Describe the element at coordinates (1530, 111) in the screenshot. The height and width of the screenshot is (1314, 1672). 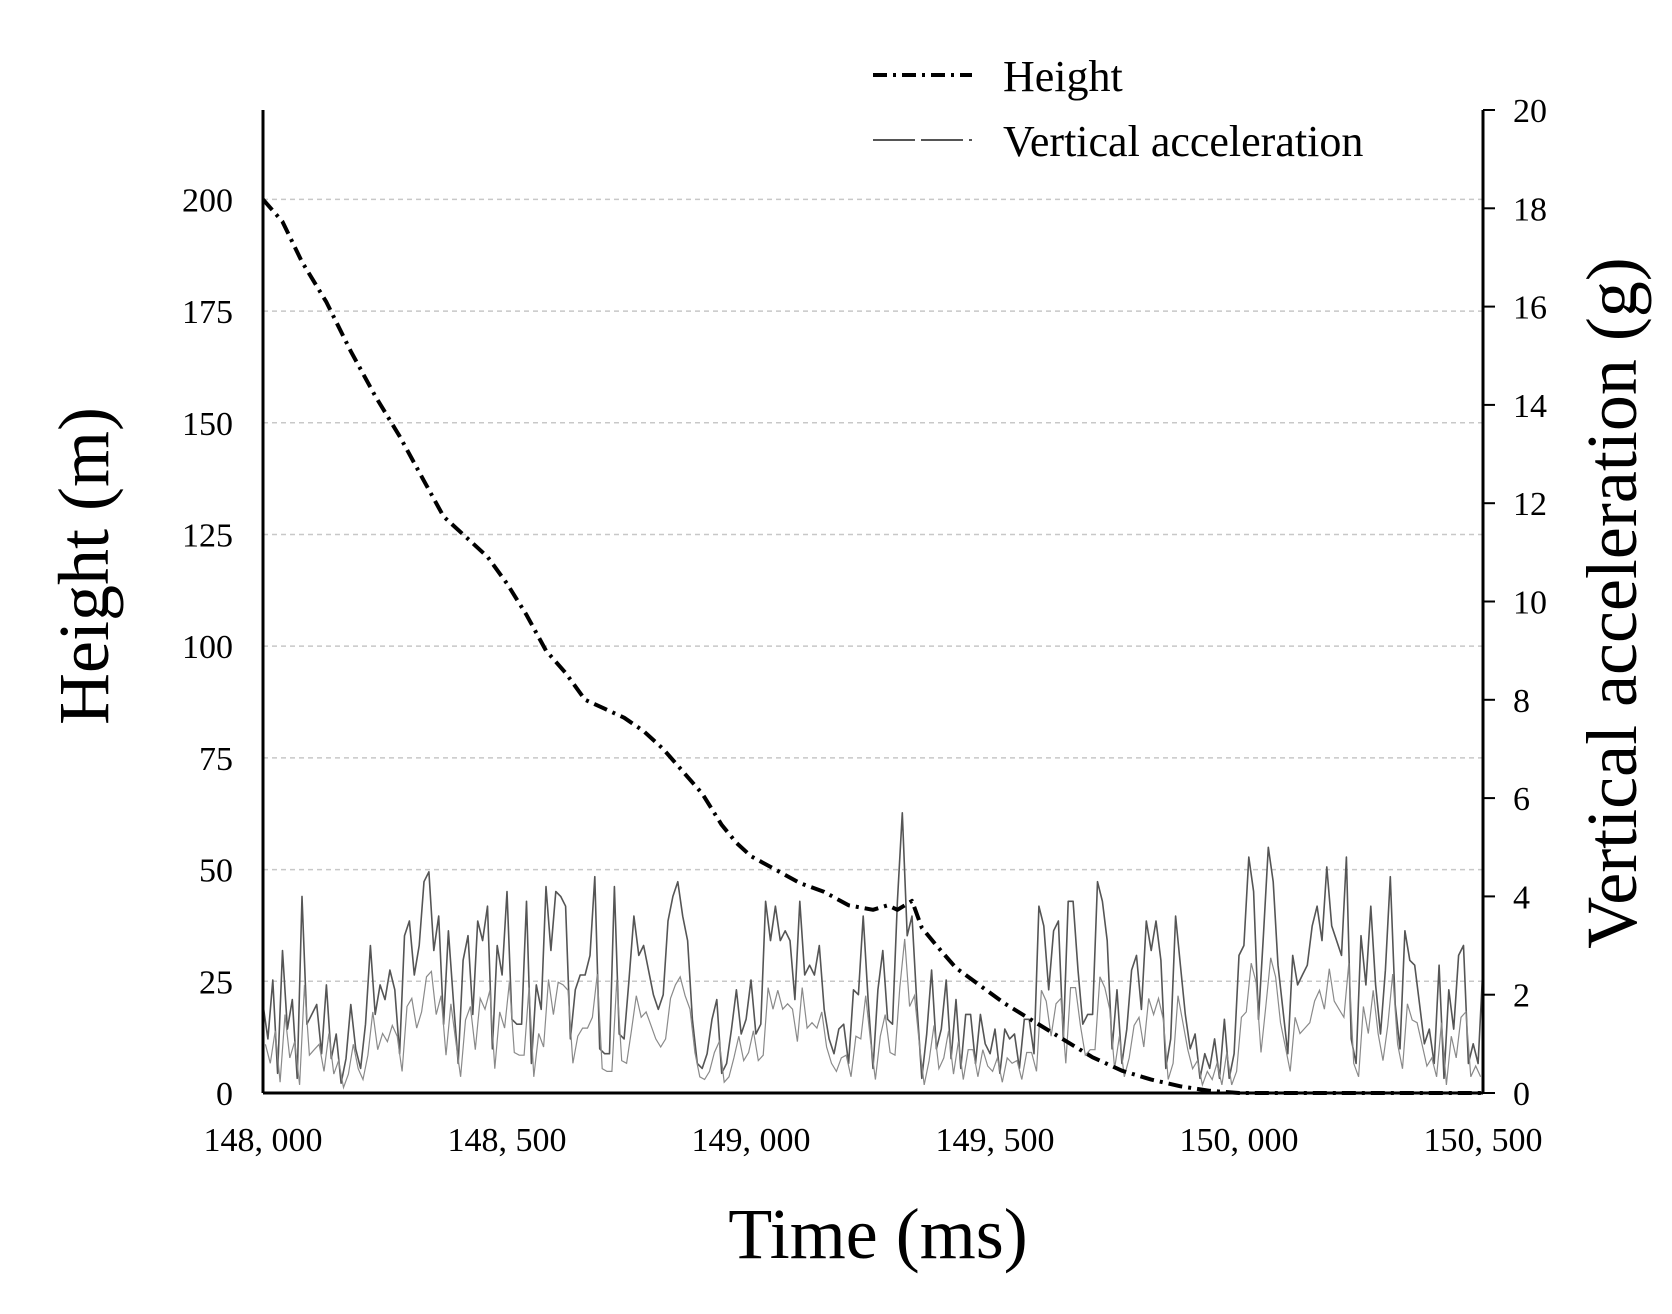
I see `right-y-tick-label: 20` at that location.